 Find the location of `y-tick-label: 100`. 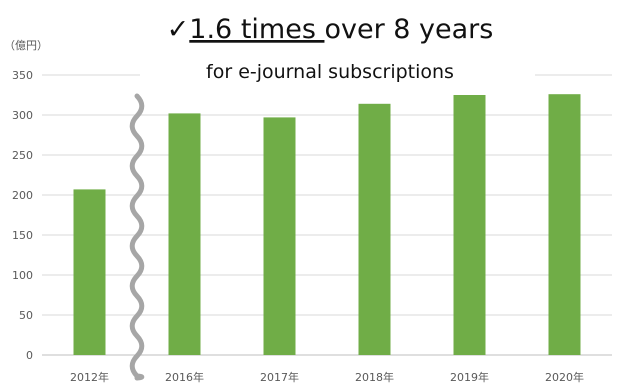

y-tick-label: 100 is located at coordinates (22, 275).